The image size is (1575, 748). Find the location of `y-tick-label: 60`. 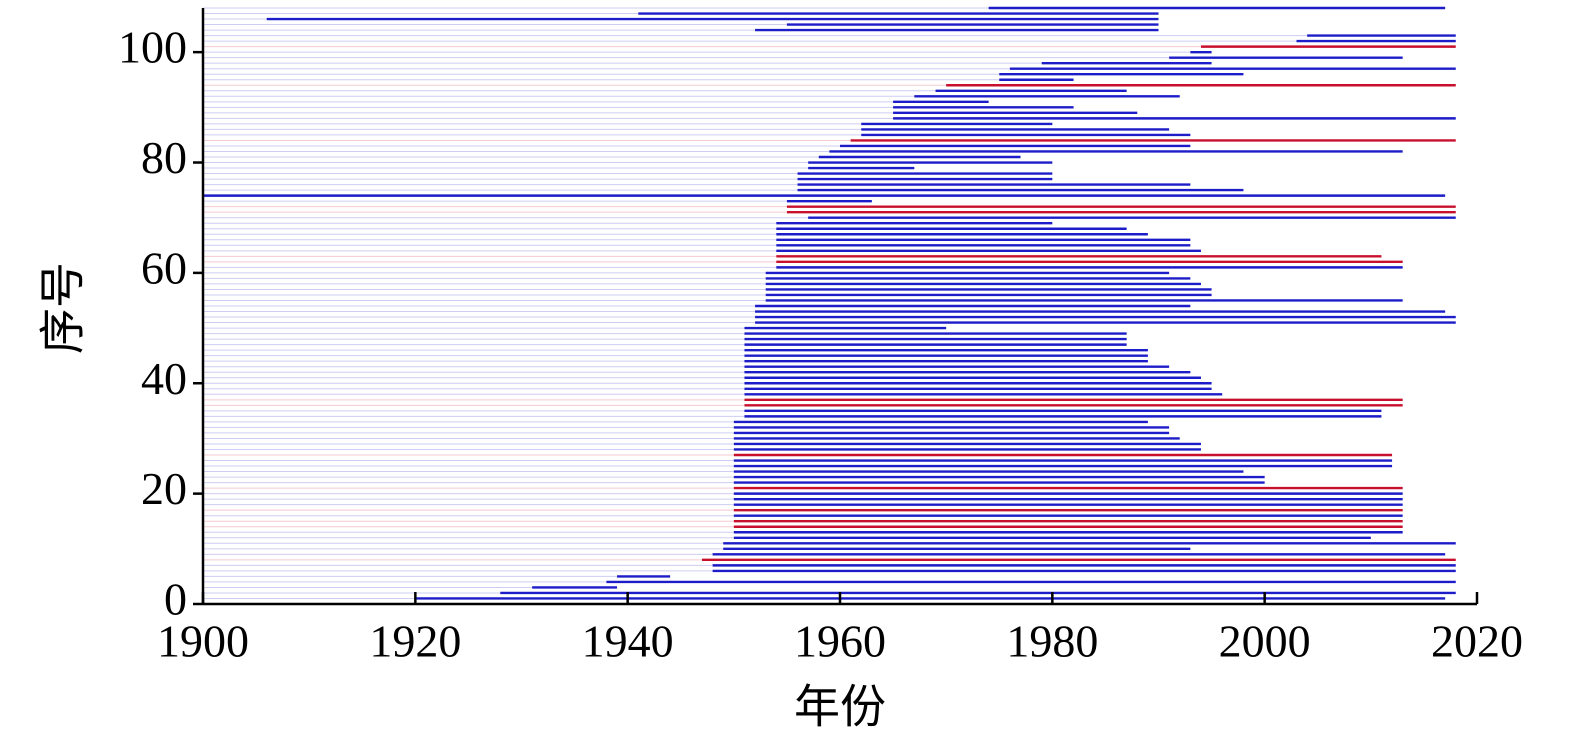

y-tick-label: 60 is located at coordinates (164, 267).